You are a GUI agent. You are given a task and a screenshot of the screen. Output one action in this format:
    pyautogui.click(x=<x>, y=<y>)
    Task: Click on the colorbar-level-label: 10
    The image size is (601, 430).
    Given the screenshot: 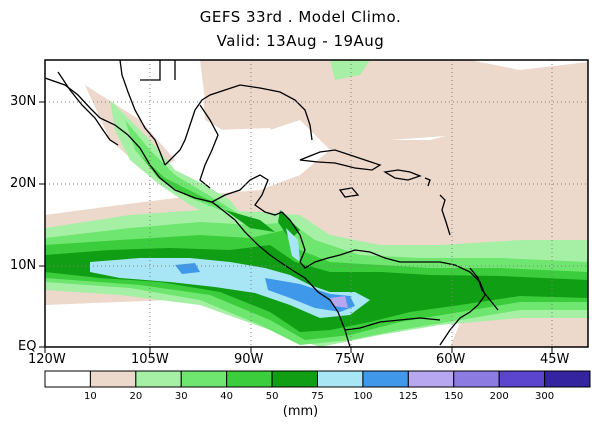 What is the action you would take?
    pyautogui.click(x=90, y=396)
    